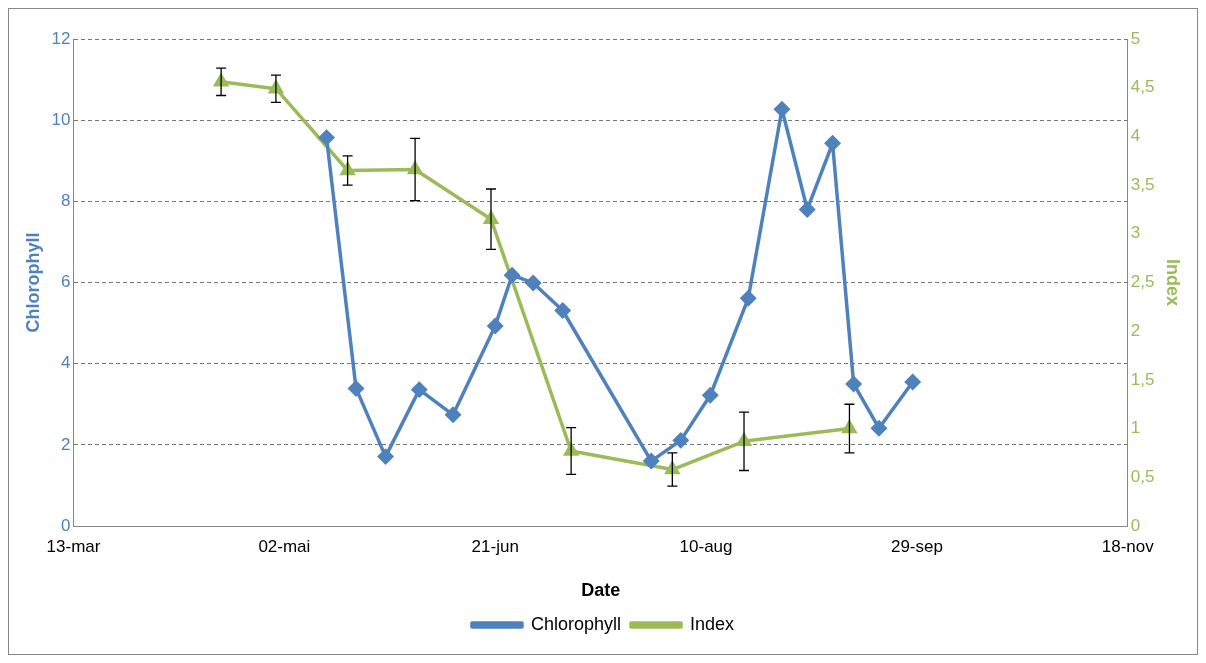 This screenshot has height=663, width=1206. What do you see at coordinates (1142, 184) in the screenshot?
I see `y2-tick-label: 3,5` at bounding box center [1142, 184].